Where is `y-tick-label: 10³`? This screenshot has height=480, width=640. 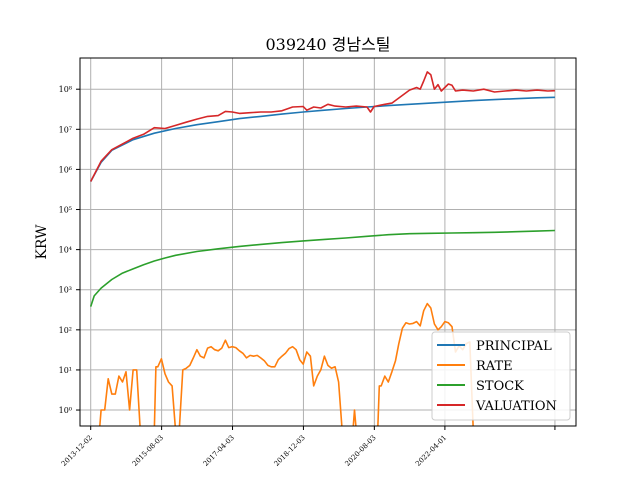
y-tick-label: 10³ is located at coordinates (65, 290).